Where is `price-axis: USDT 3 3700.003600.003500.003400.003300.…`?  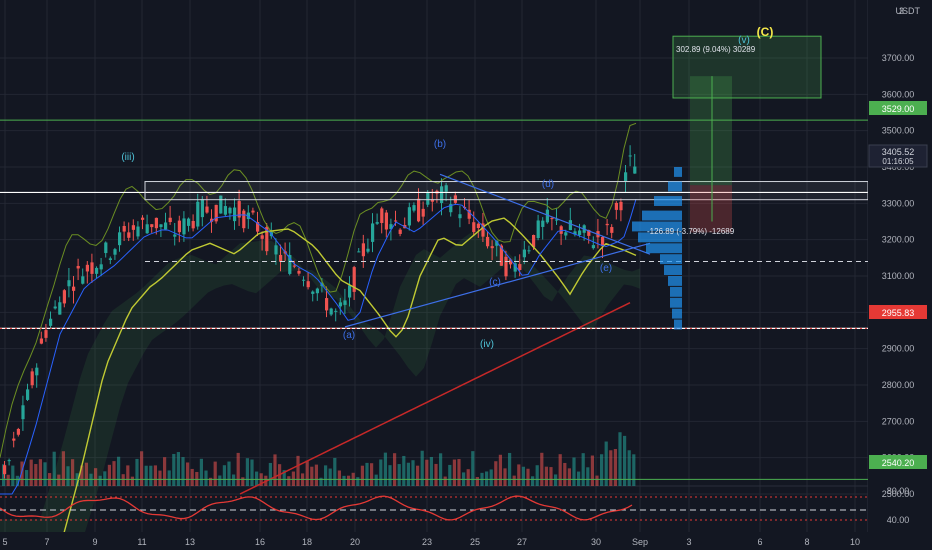 price-axis: USDT 3 3700.003600.003500.003400.003300.… is located at coordinates (900, 275).